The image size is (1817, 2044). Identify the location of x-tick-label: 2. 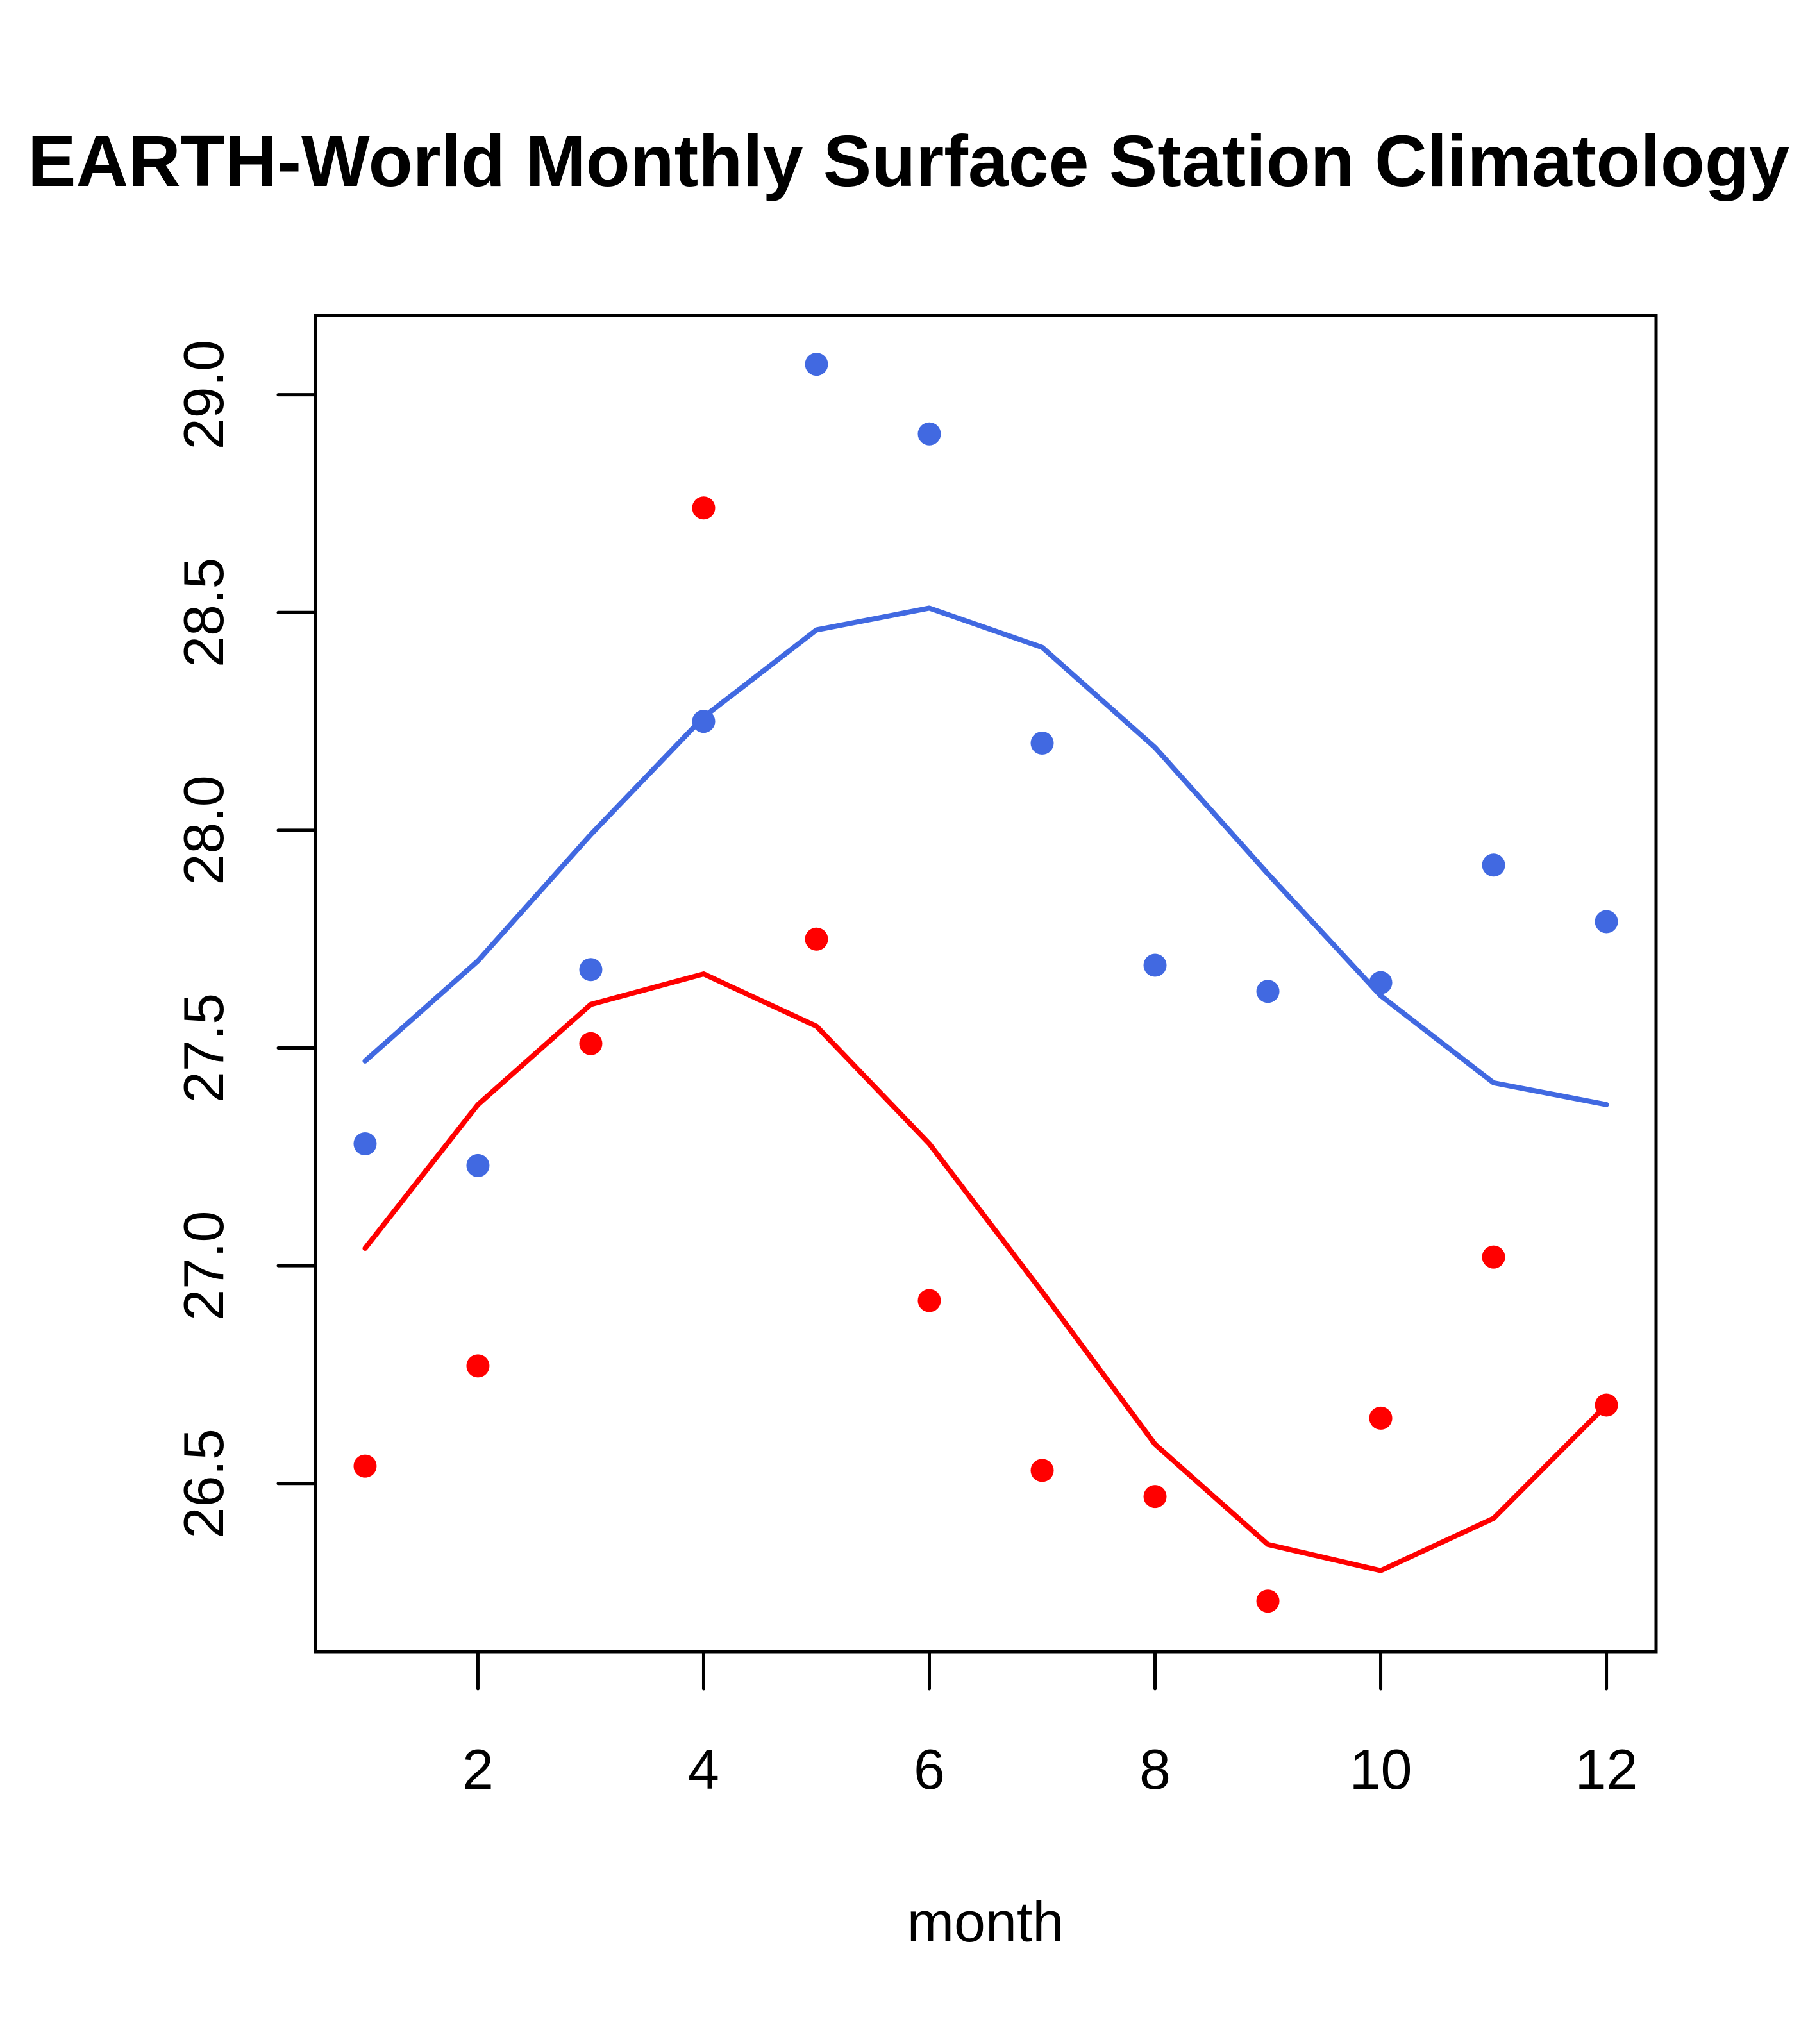
(478, 1769).